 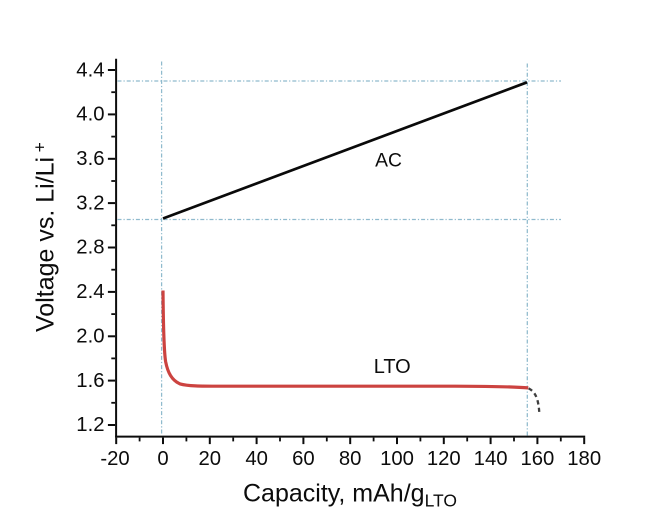 What do you see at coordinates (162, 459) in the screenshot?
I see `svg-text: 0` at bounding box center [162, 459].